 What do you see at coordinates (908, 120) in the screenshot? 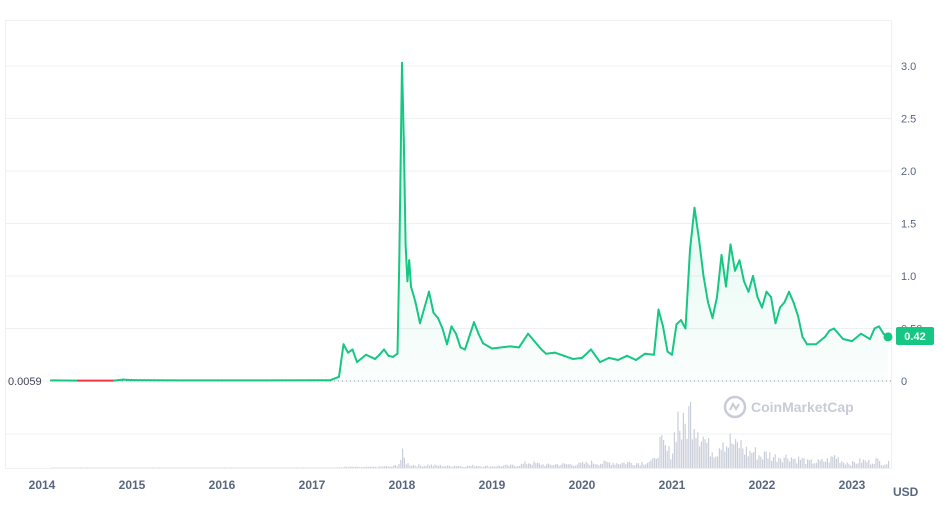
I see `y-tick-label: 2.5` at bounding box center [908, 120].